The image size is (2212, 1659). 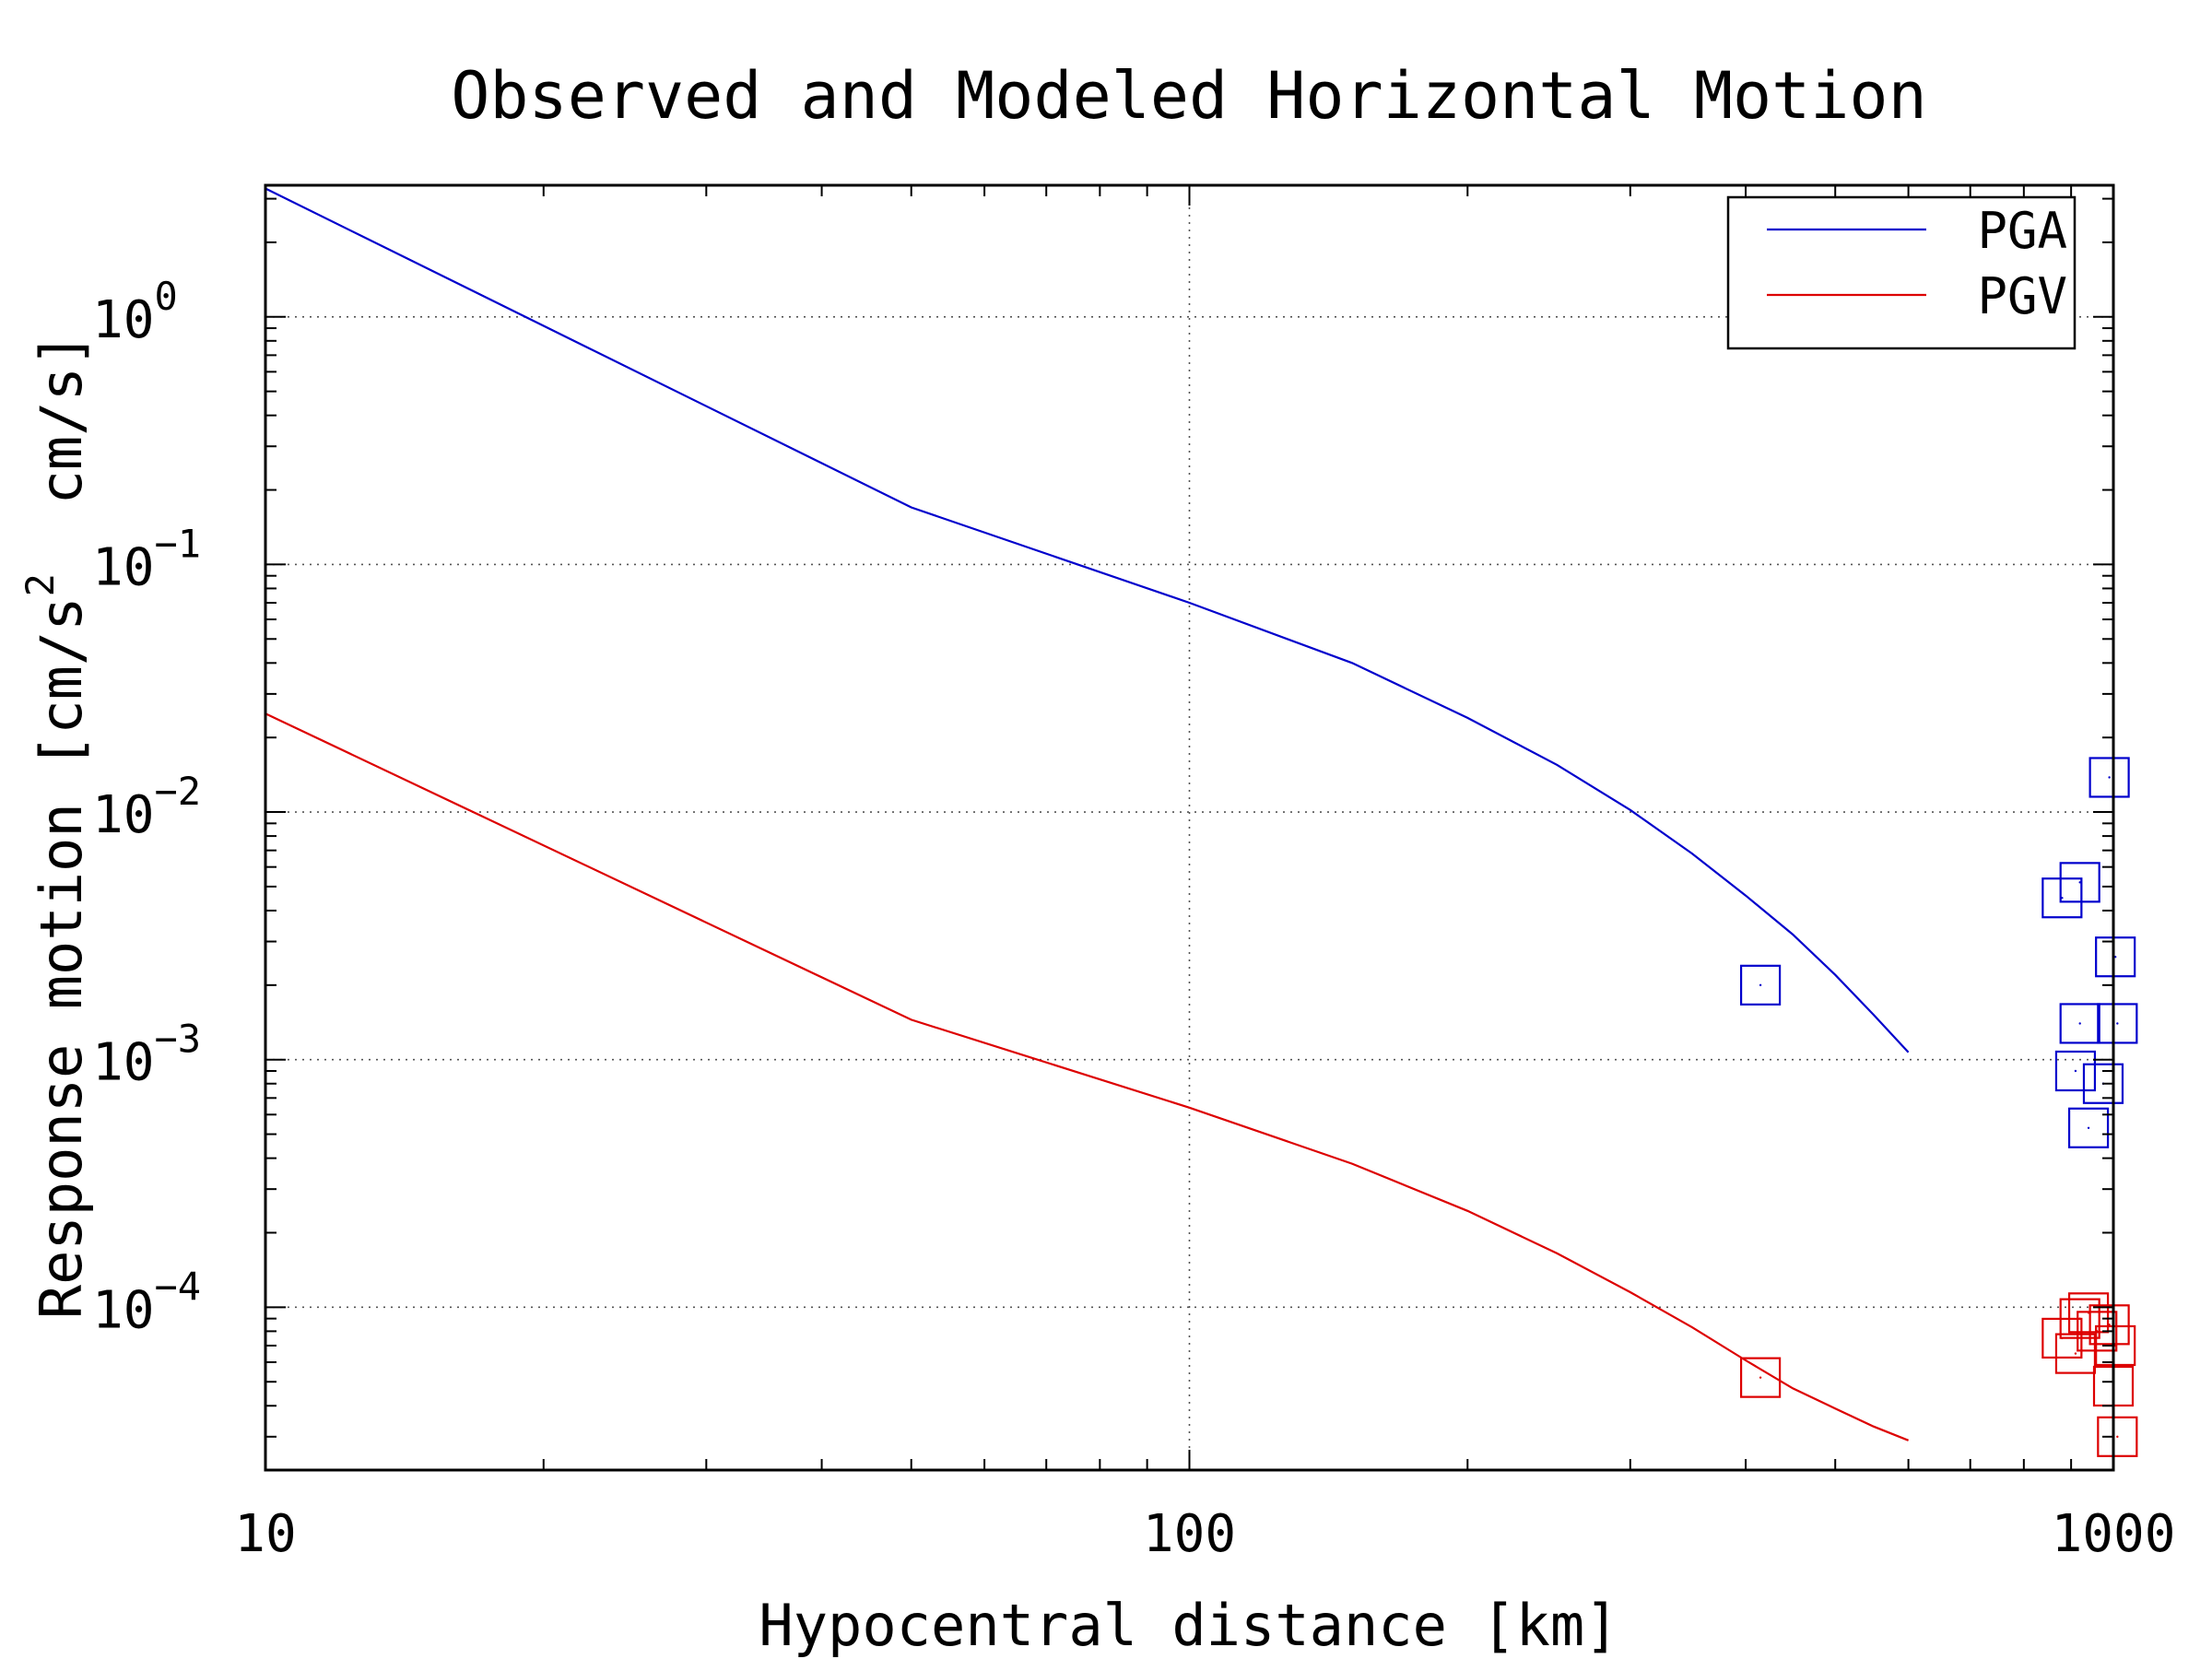 I want to click on x-tick-label: 1000, so click(x=2114, y=1534).